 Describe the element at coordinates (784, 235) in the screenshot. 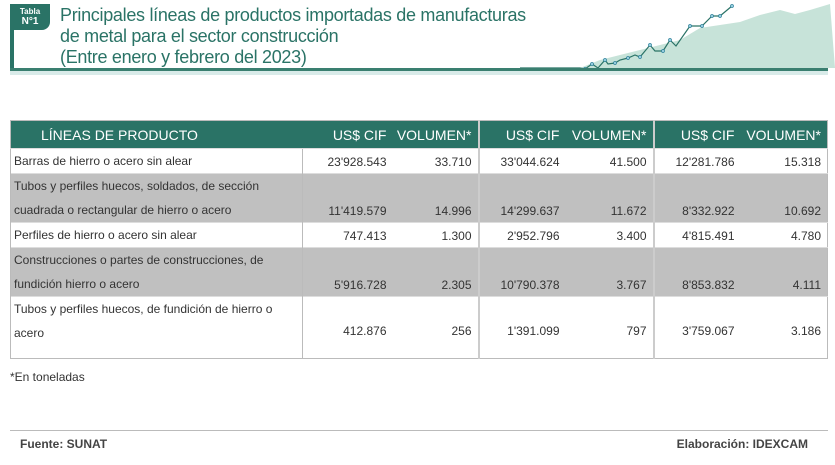

I see `cell: 4.780` at that location.